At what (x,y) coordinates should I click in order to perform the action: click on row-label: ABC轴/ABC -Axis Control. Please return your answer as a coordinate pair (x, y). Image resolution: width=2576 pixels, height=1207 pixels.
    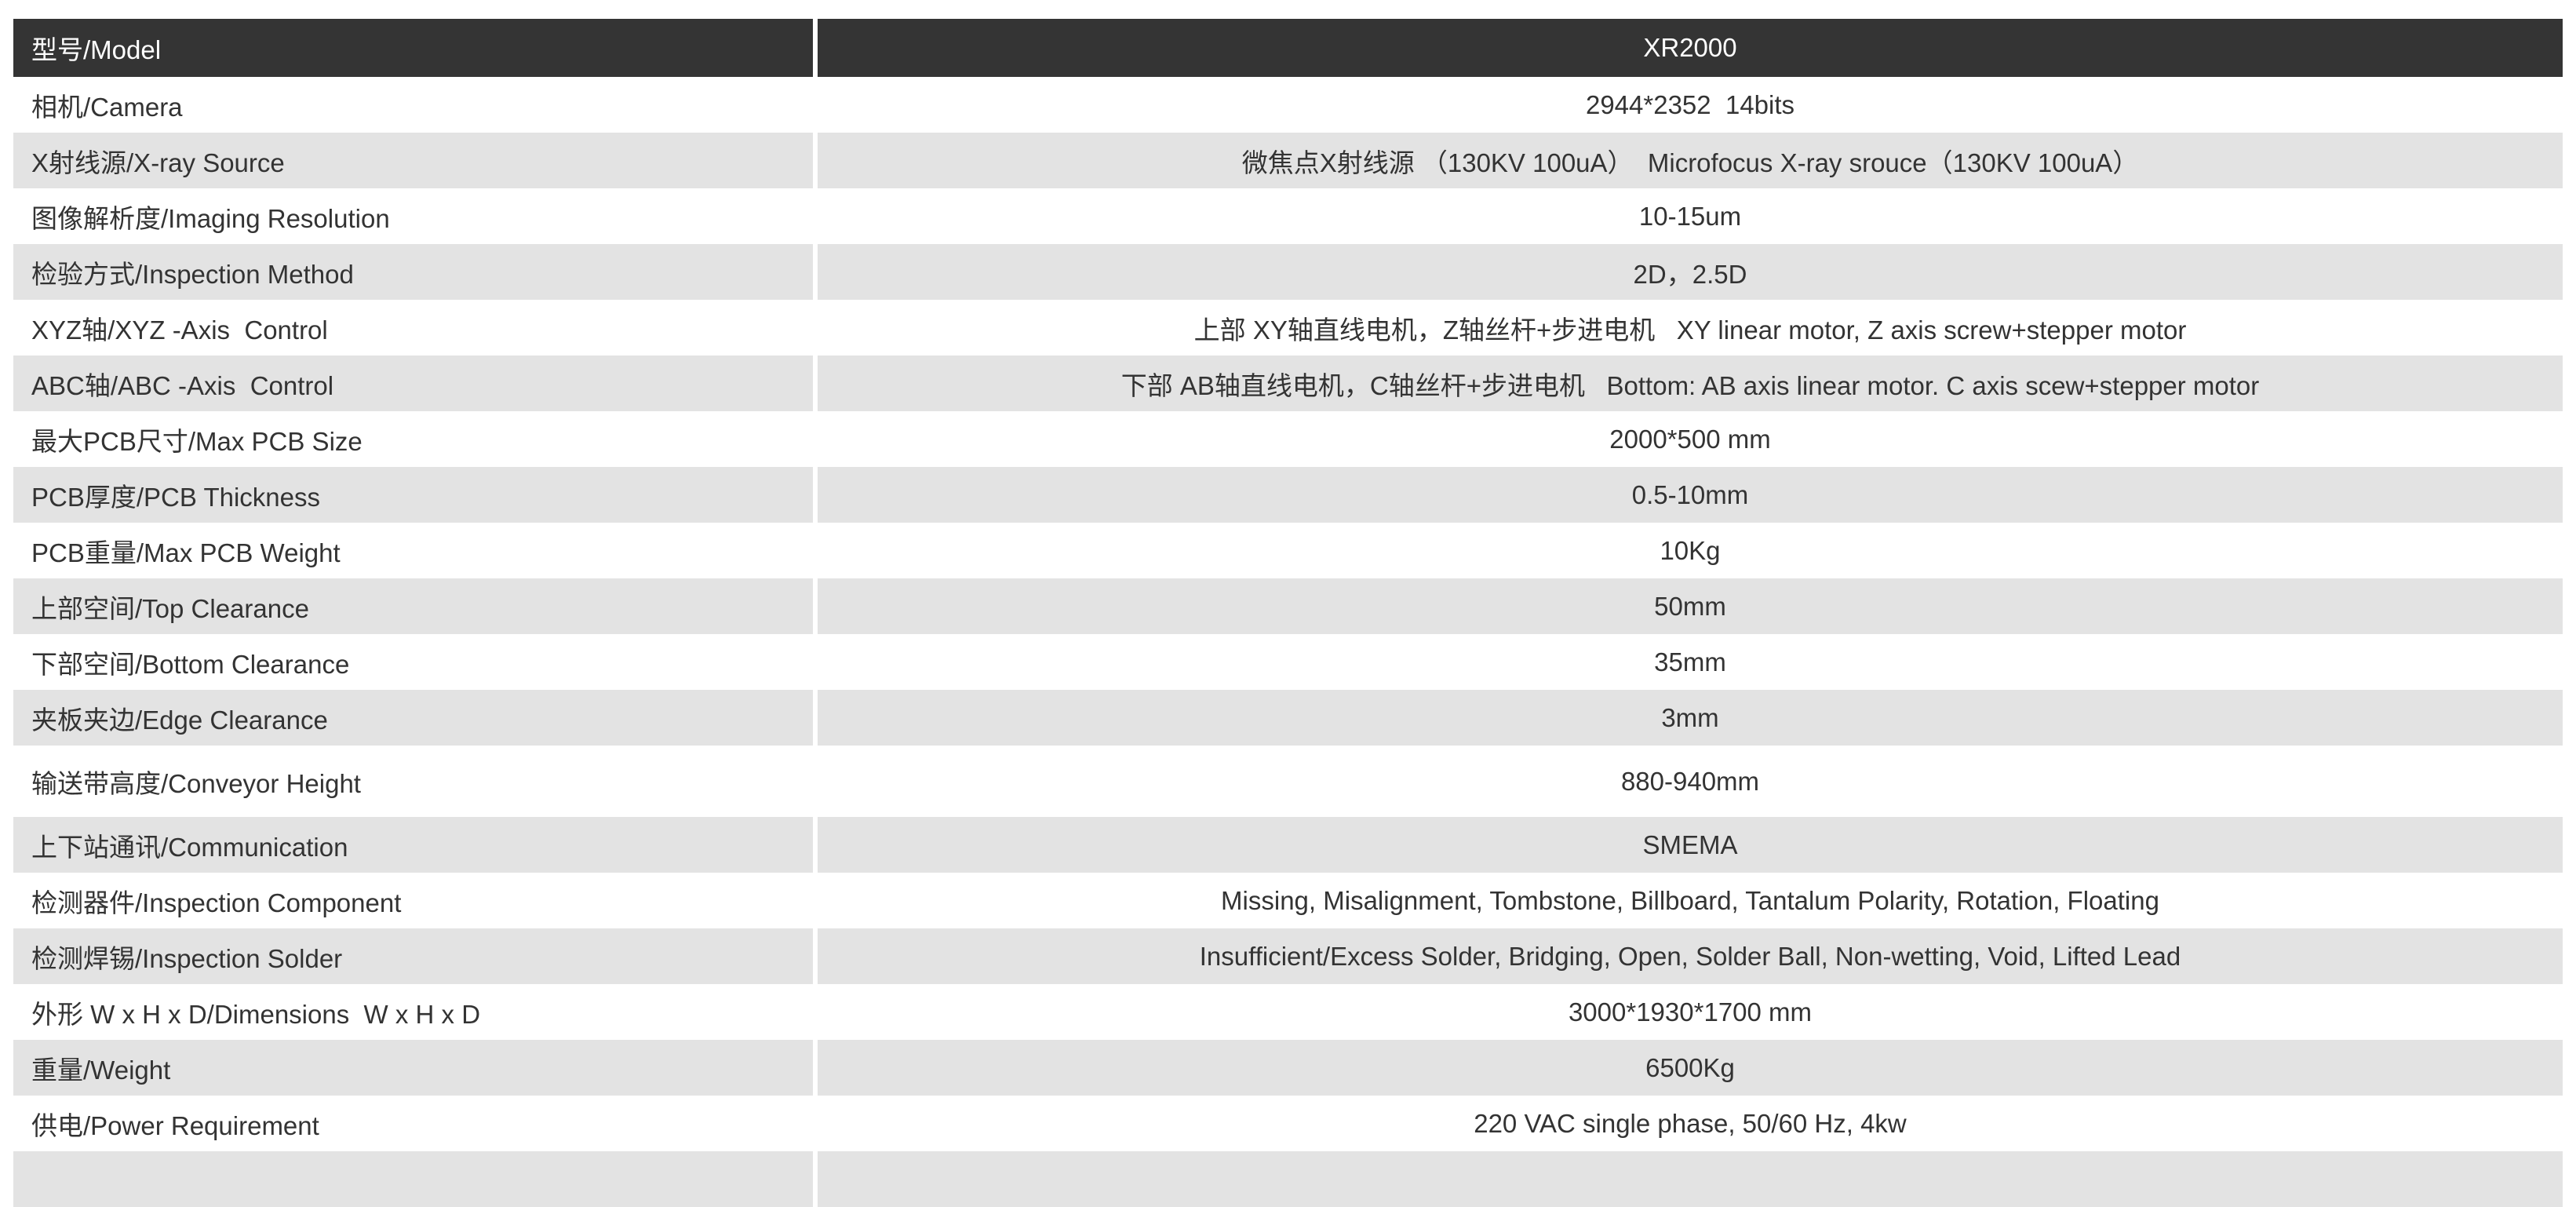
    Looking at the image, I should click on (182, 385).